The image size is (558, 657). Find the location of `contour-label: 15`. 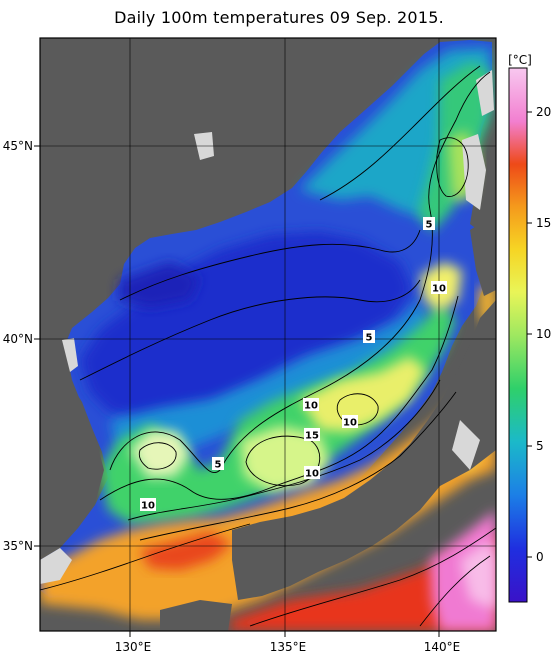

contour-label: 15 is located at coordinates (312, 436).